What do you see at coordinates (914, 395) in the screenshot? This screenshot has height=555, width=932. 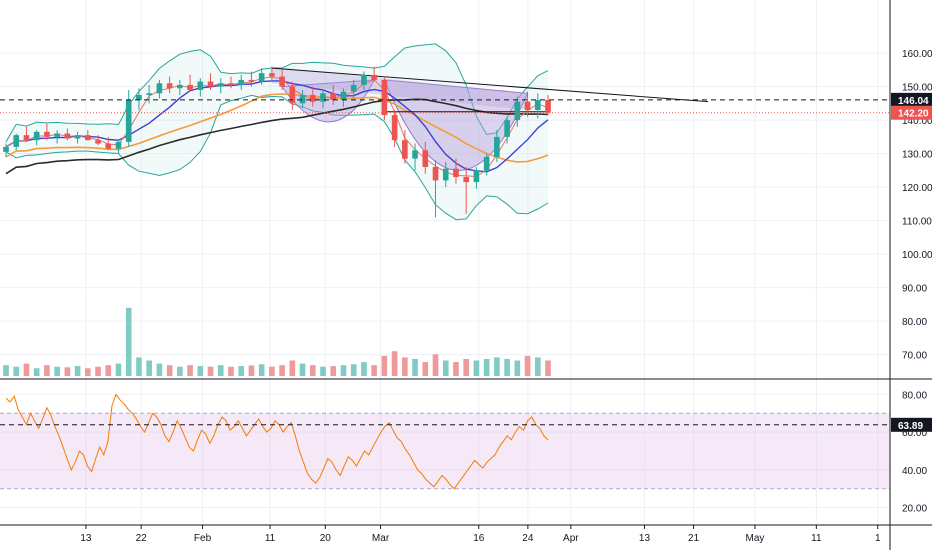 I see `rsi-axis-tick-label: 80.00` at bounding box center [914, 395].